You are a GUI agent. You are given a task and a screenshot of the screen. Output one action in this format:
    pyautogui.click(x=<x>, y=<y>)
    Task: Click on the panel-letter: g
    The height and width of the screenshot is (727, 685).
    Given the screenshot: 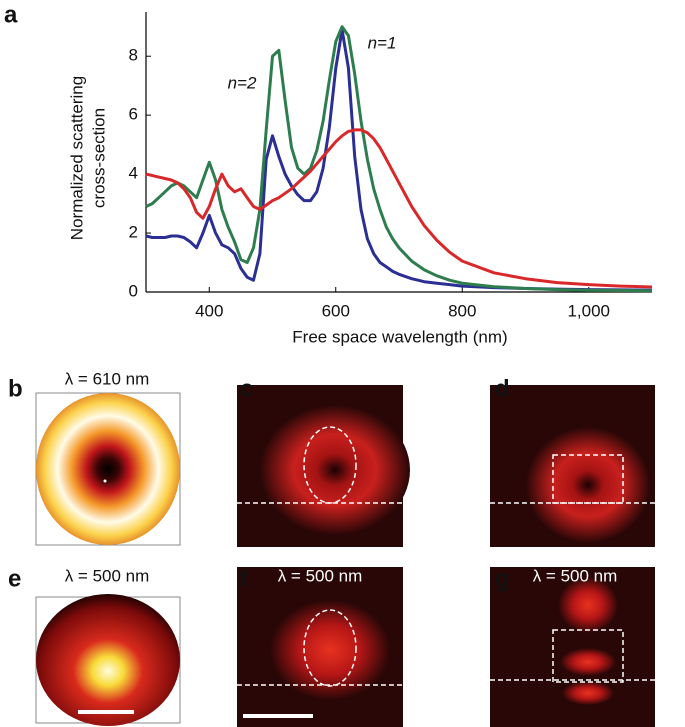 What is the action you would take?
    pyautogui.click(x=502, y=578)
    